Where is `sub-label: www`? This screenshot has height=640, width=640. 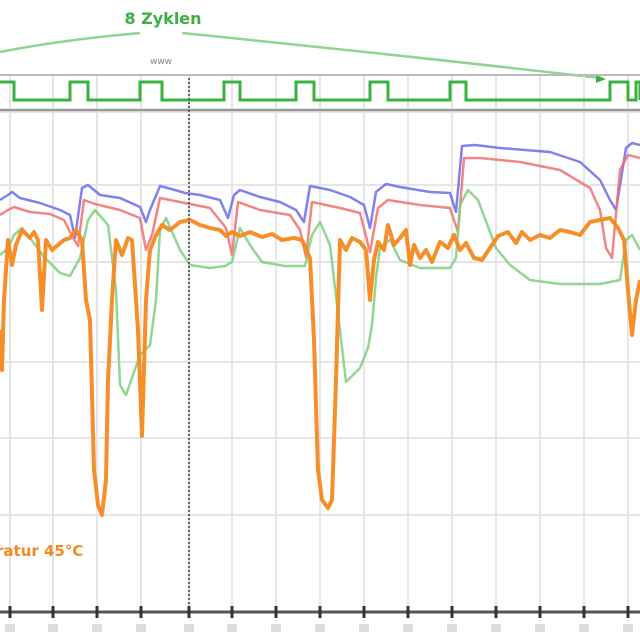
sub-label: www is located at coordinates (161, 62).